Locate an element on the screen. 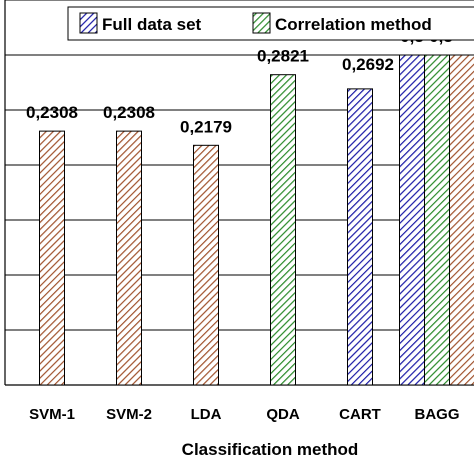 This screenshot has height=474, width=474. data-label: 0,2821 is located at coordinates (283, 56).